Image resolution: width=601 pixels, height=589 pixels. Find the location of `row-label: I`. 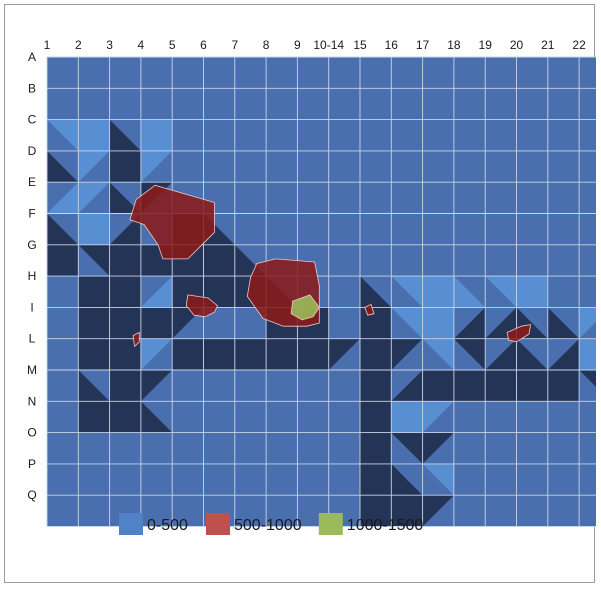

row-label: I is located at coordinates (31, 307).